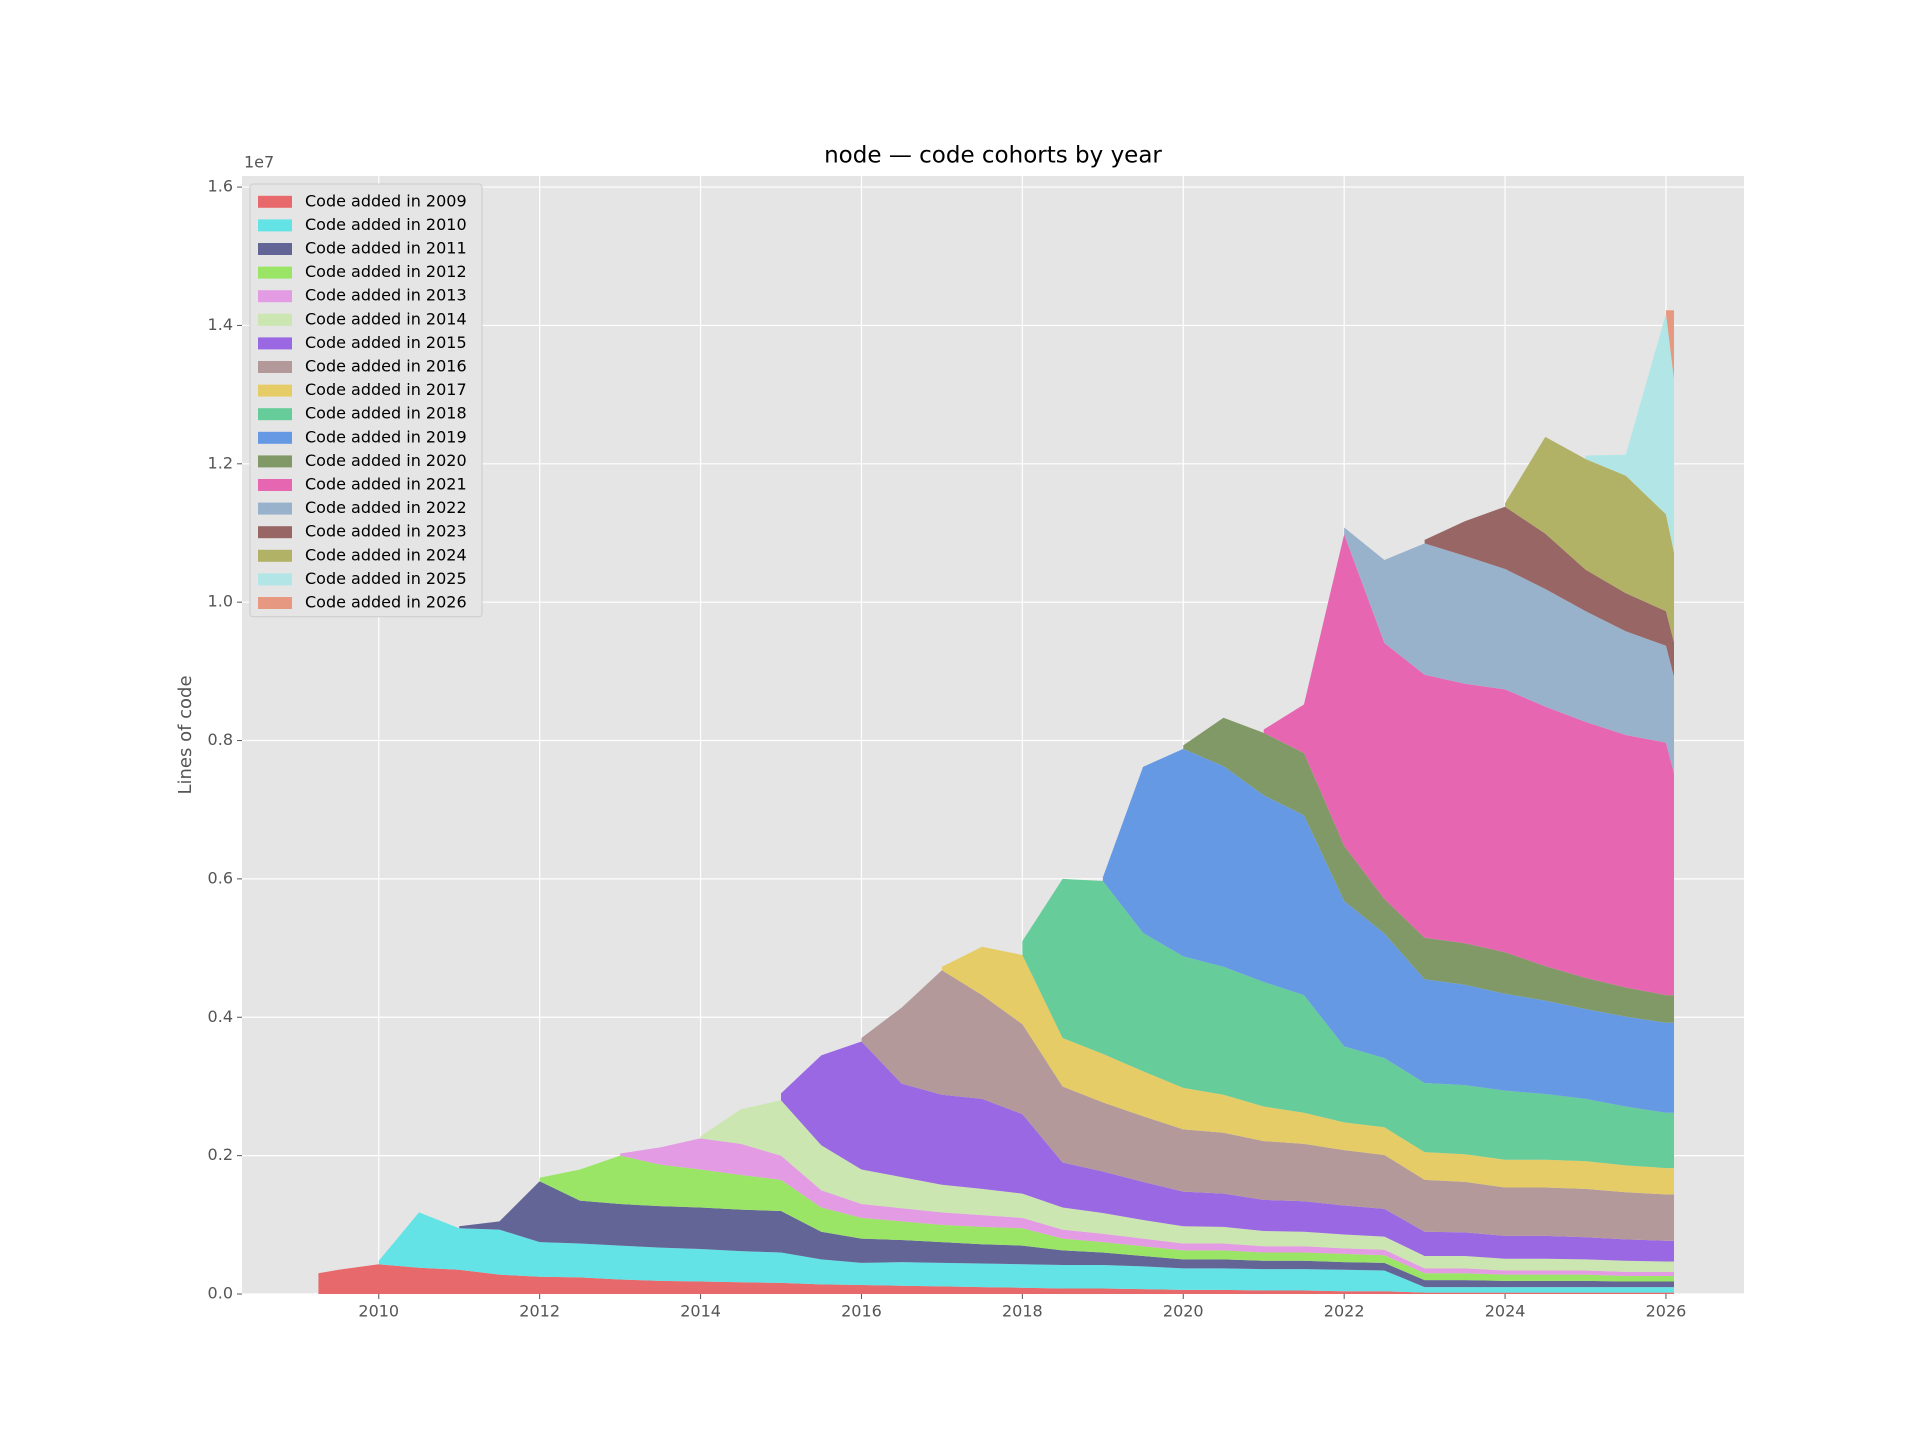 The width and height of the screenshot is (1920, 1440). Describe the element at coordinates (185, 734) in the screenshot. I see `y-axis-label: Lines of code` at that location.